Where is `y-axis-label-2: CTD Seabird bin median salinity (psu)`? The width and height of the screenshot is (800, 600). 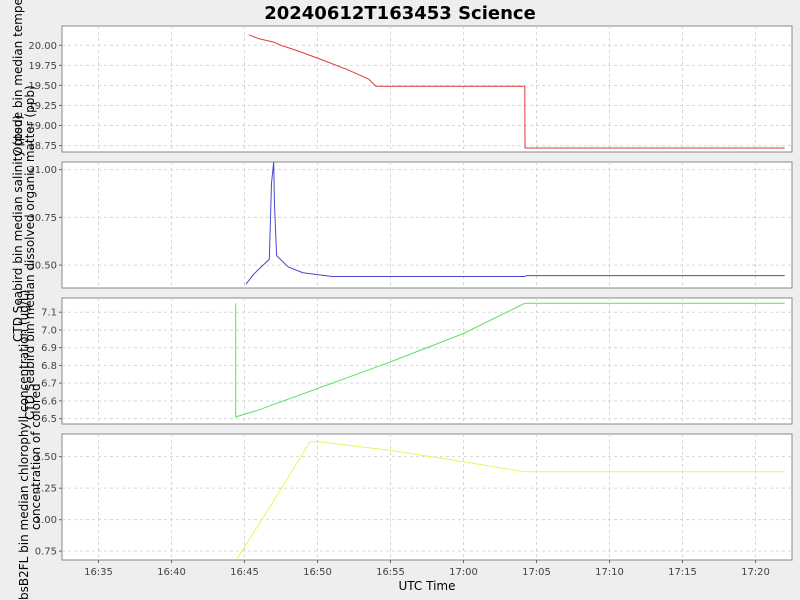 y-axis-label-2: CTD Seabird bin median salinity (psu) is located at coordinates (18, 228).